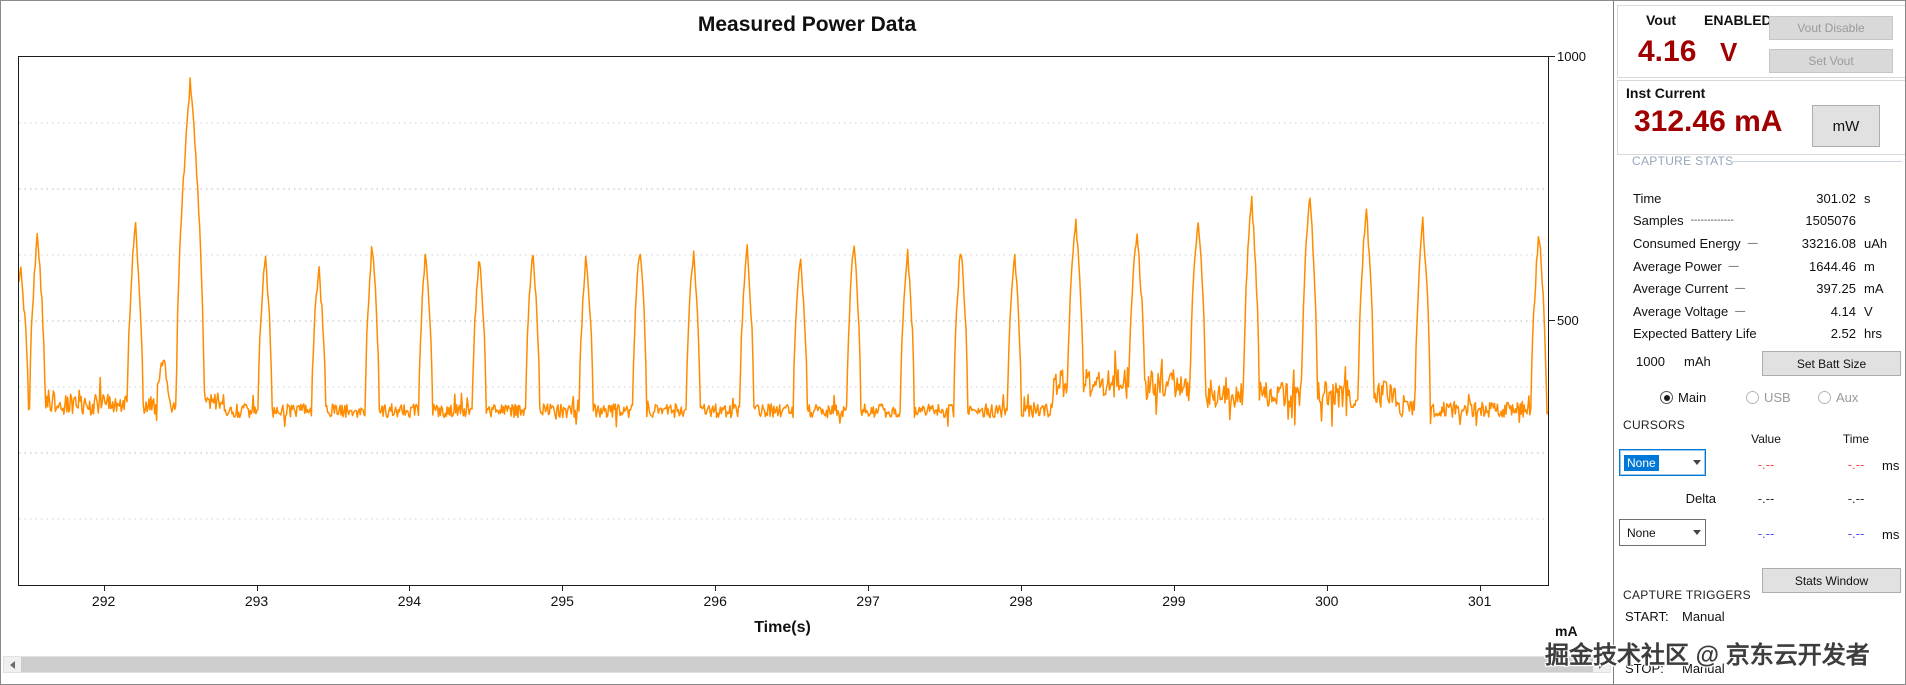 This screenshot has width=1906, height=685. What do you see at coordinates (1831, 363) in the screenshot?
I see `set-batt-size-button: Set Batt Size` at bounding box center [1831, 363].